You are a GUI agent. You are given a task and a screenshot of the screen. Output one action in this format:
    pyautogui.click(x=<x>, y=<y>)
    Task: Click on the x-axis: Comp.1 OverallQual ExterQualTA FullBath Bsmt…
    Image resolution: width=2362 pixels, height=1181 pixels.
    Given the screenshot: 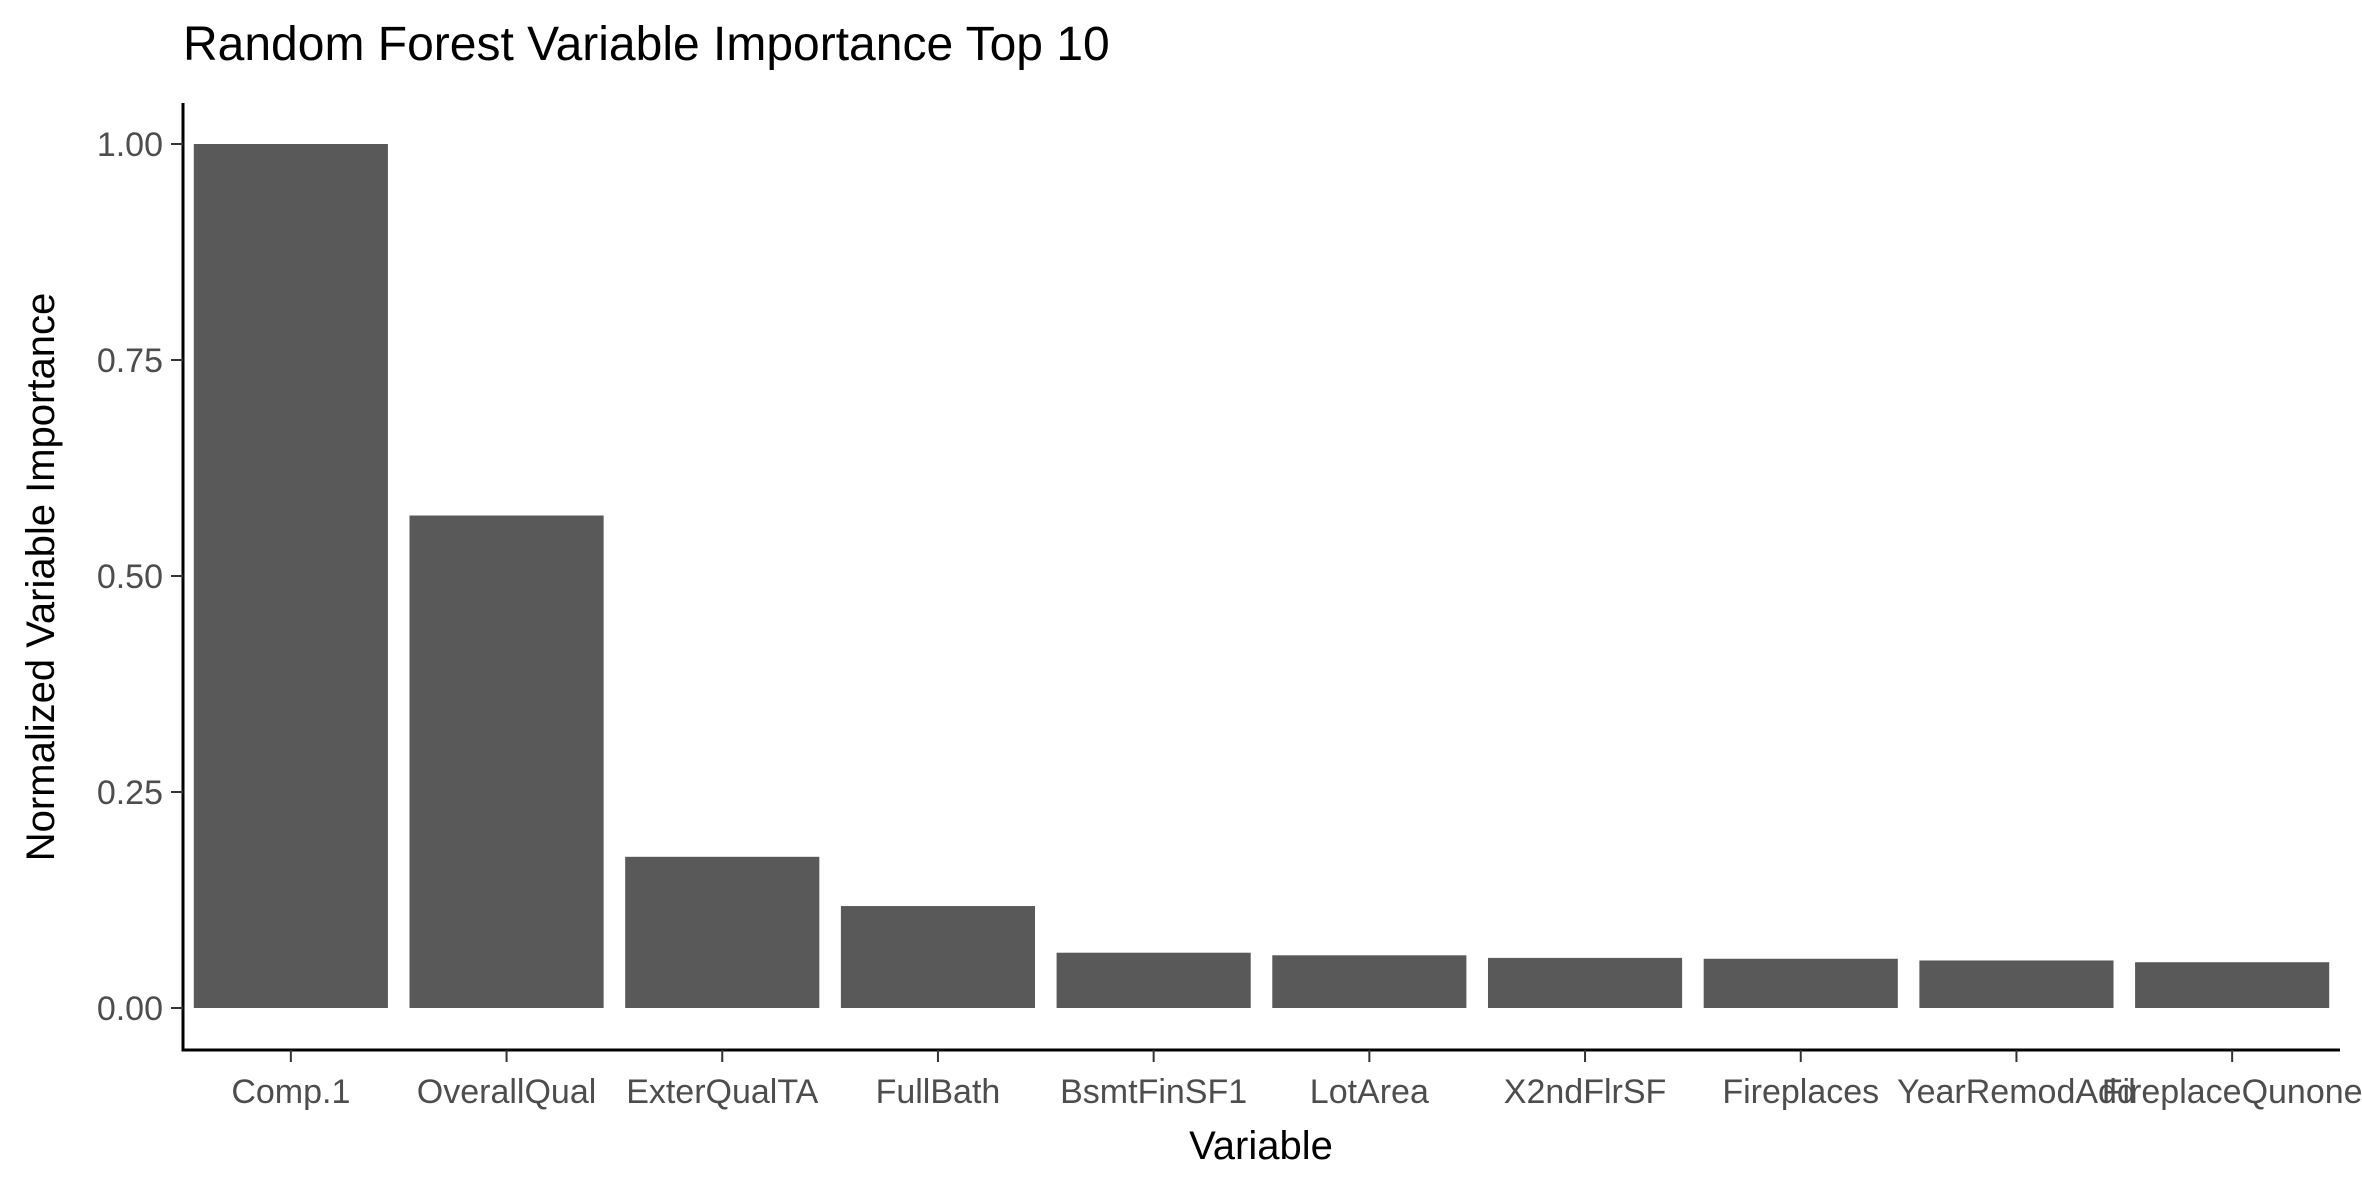 What is the action you would take?
    pyautogui.click(x=1272, y=1079)
    